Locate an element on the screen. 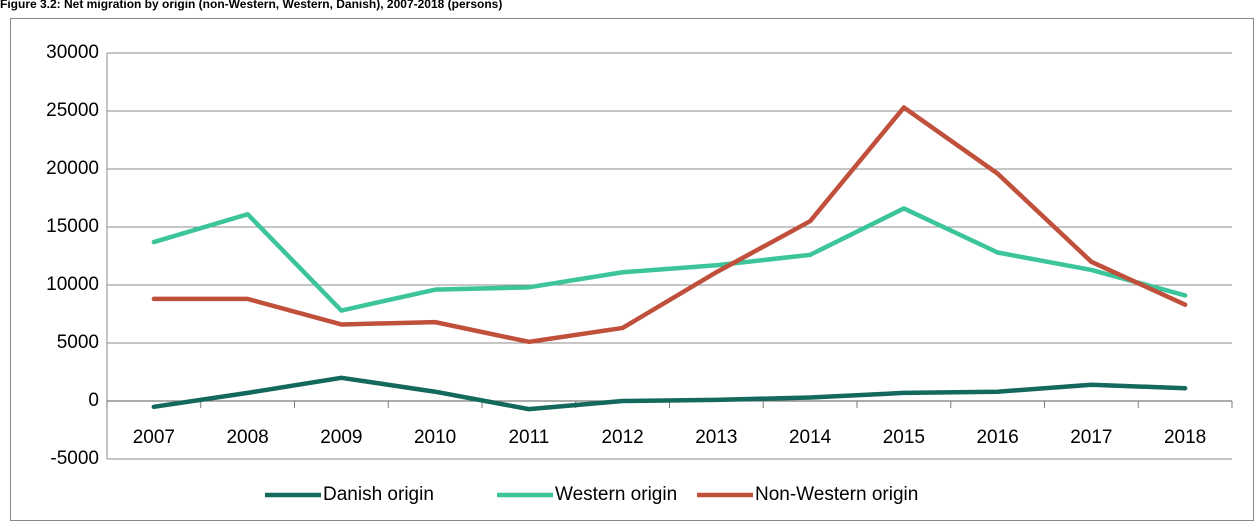 The image size is (1255, 521). y-tick-label: 20000 is located at coordinates (72, 168).